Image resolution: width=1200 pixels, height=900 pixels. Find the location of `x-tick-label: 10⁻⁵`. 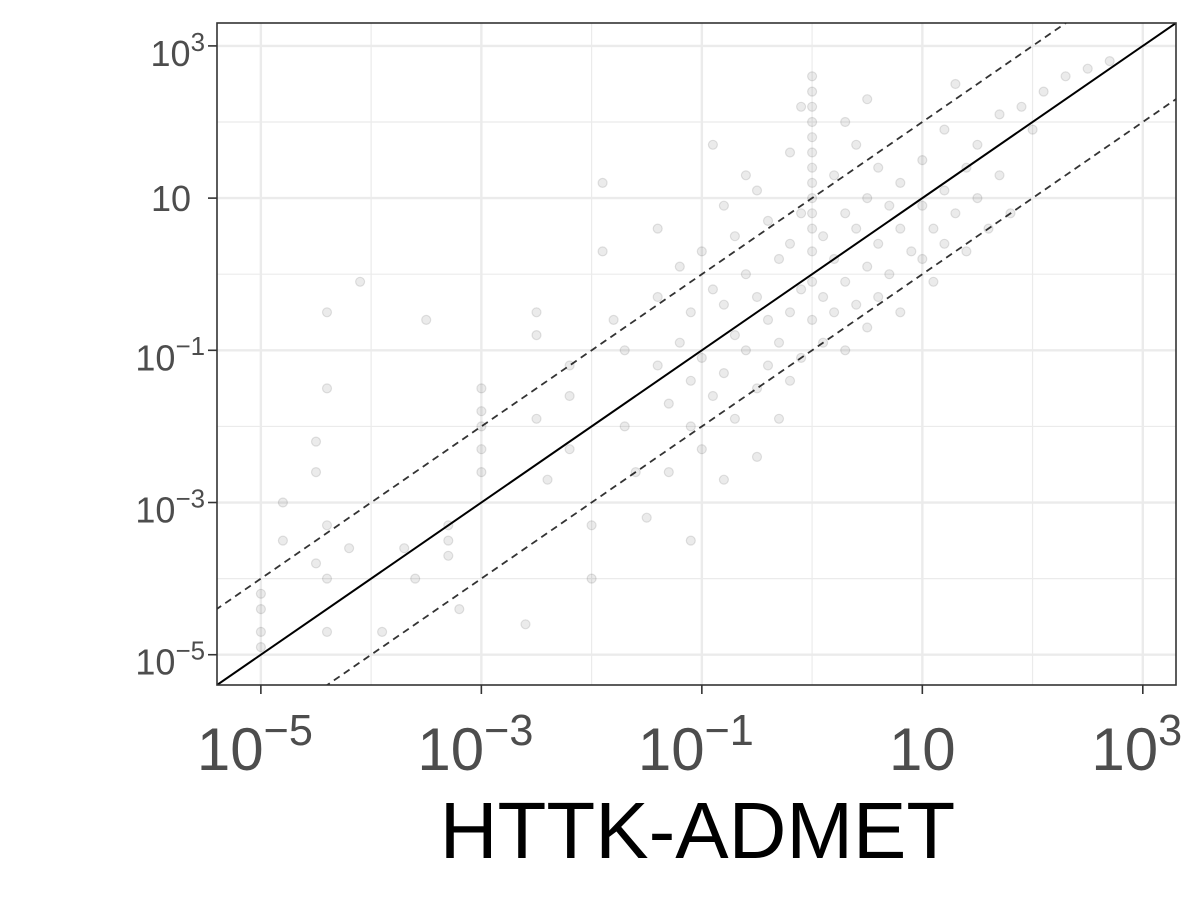

x-tick-label: 10⁻⁵ is located at coordinates (255, 745).